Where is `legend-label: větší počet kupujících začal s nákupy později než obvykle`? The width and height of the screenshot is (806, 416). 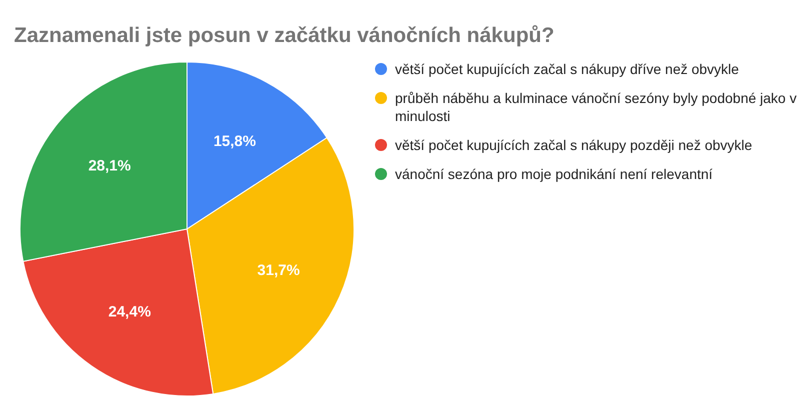 legend-label: větší počet kupujících začal s nákupy později než obvykle is located at coordinates (573, 145).